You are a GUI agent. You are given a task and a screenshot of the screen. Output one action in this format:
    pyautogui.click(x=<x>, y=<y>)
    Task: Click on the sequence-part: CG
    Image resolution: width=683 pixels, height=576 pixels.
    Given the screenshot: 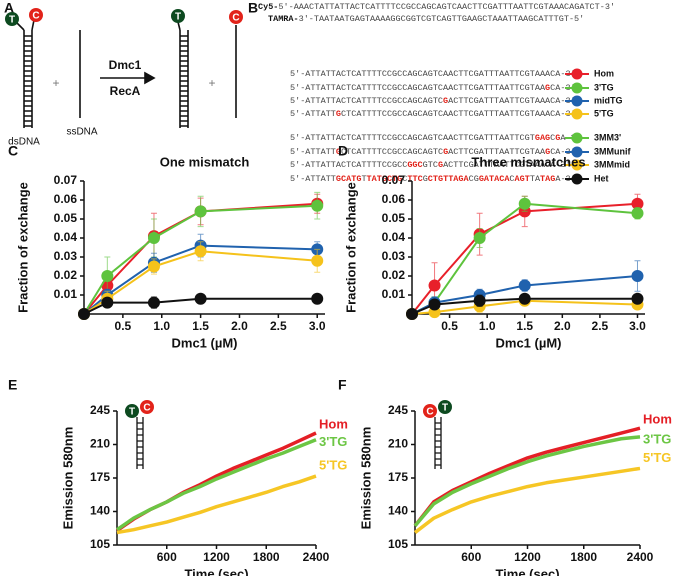 What is the action you would take?
    pyautogui.click(x=474, y=179)
    